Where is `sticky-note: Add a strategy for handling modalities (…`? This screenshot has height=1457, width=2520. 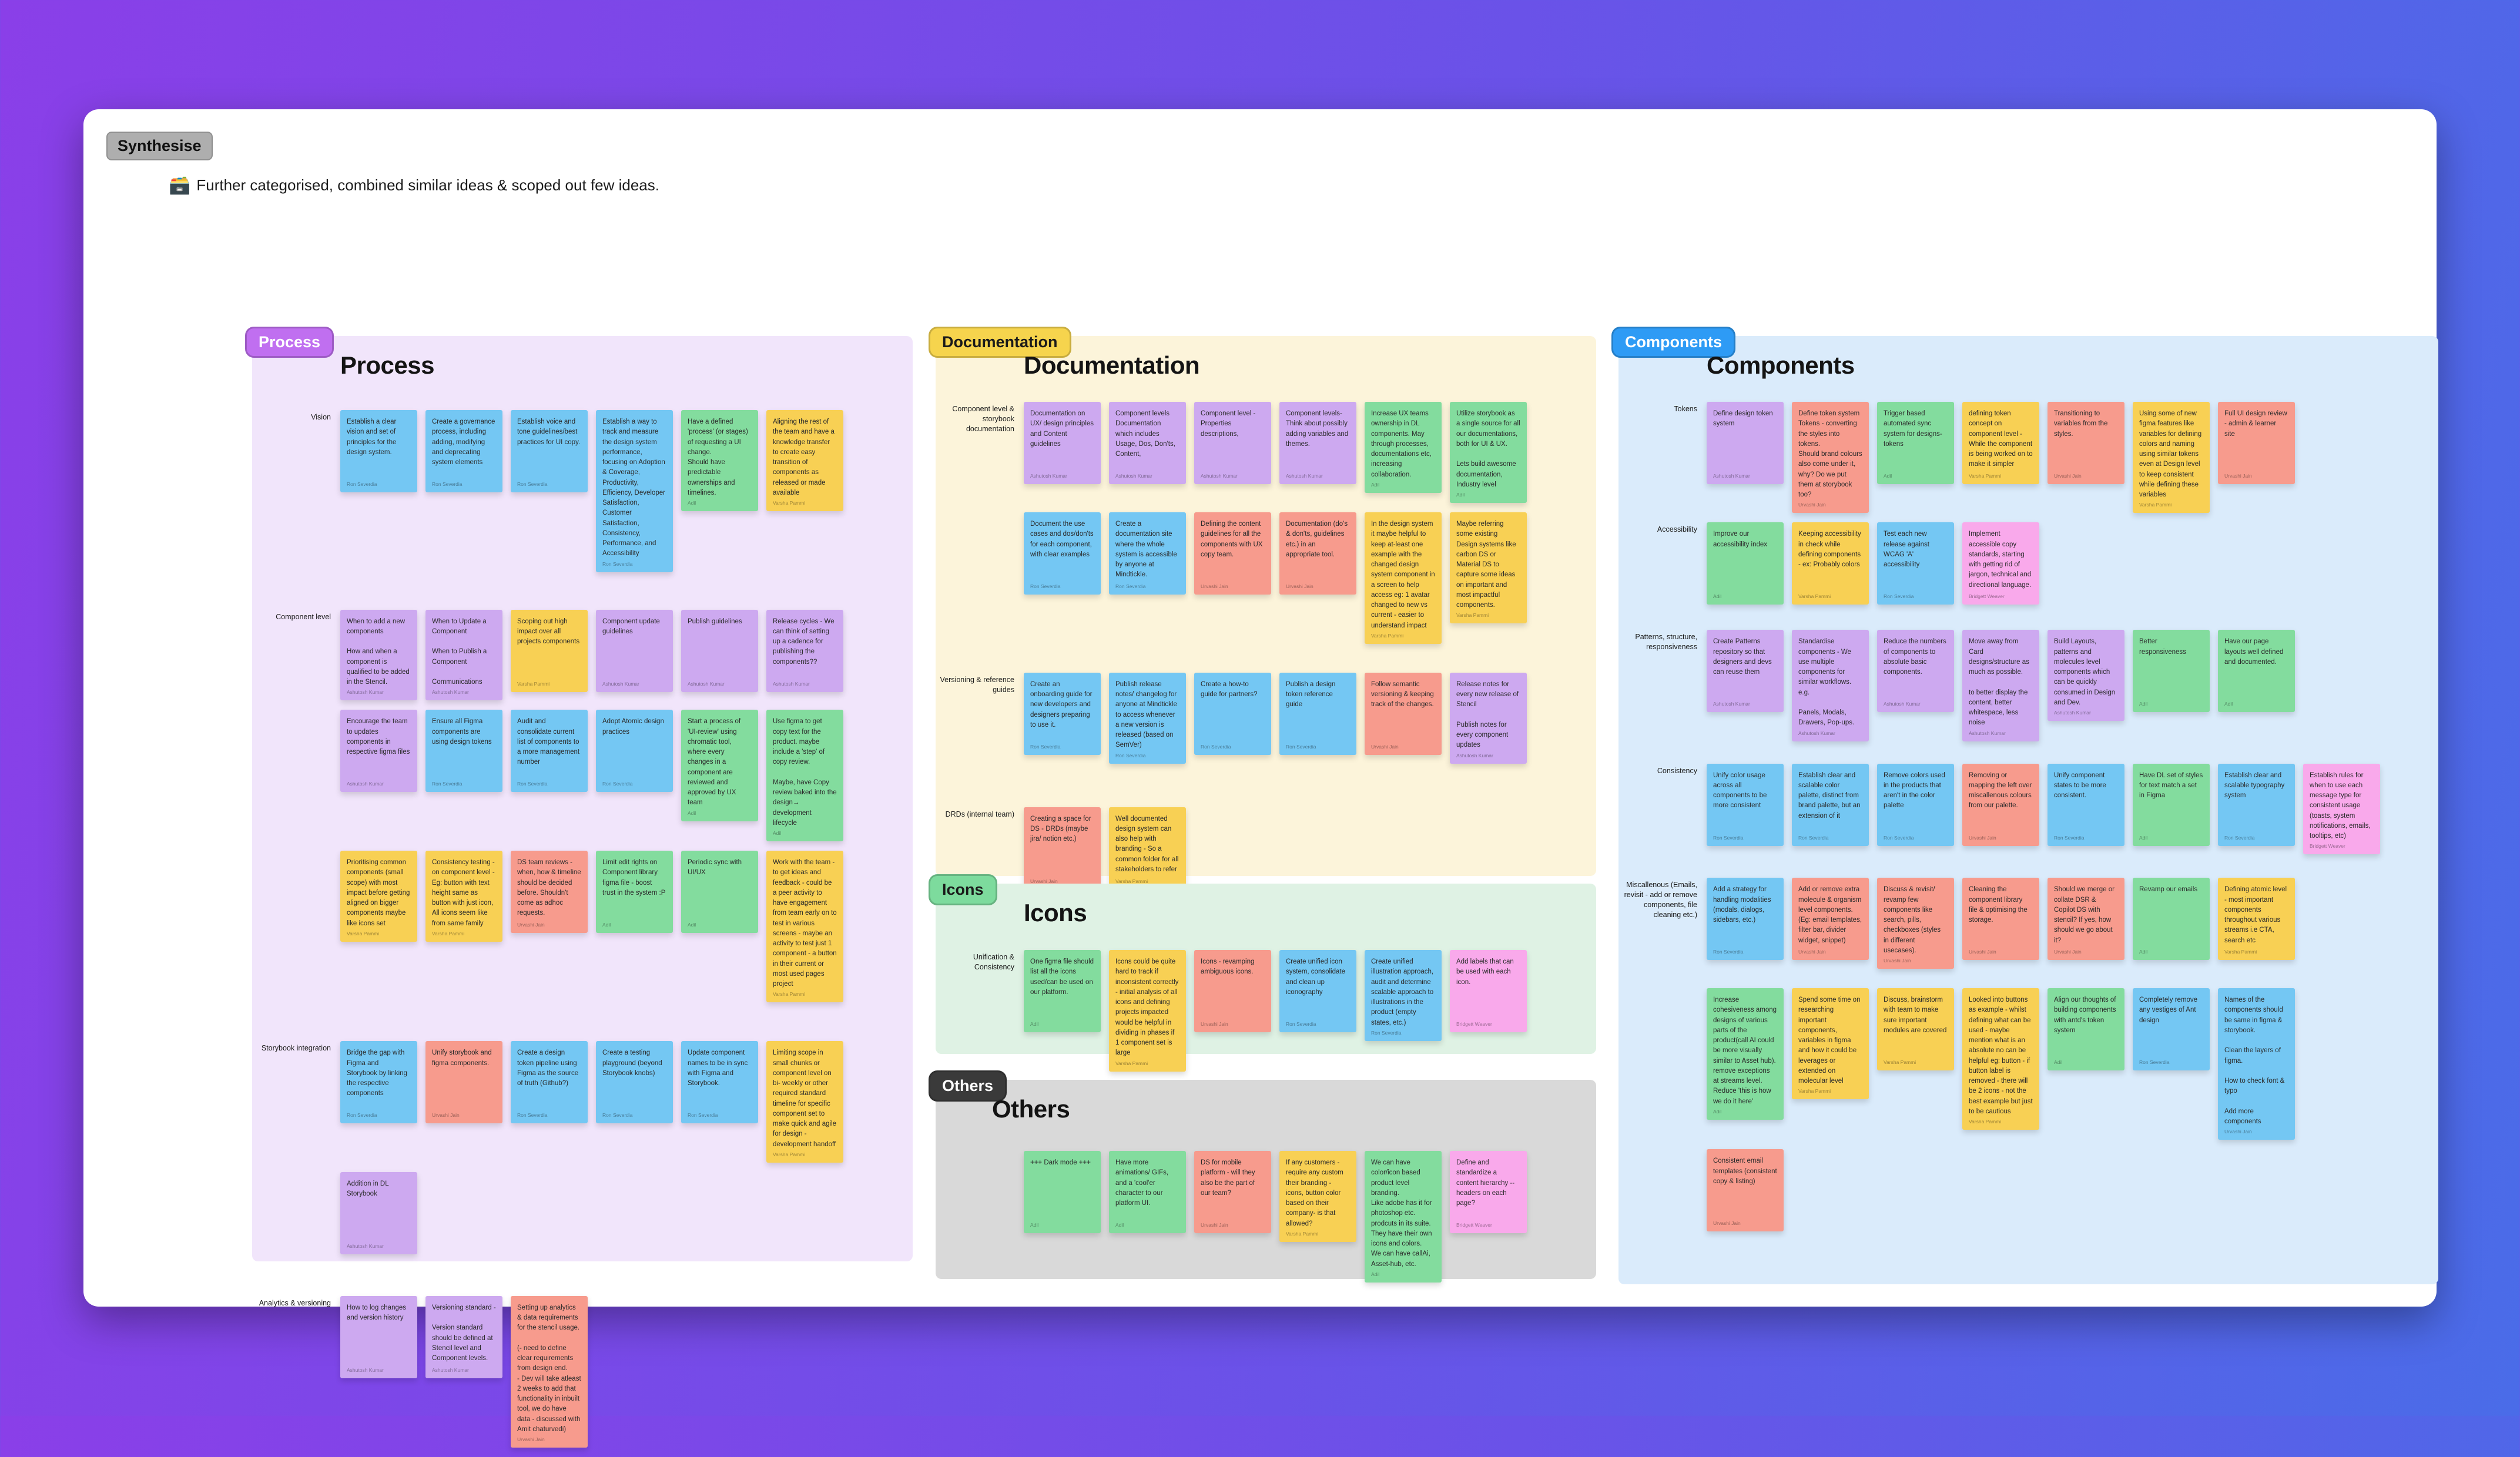 sticky-note: Add a strategy for handling modalities (… is located at coordinates (1745, 919).